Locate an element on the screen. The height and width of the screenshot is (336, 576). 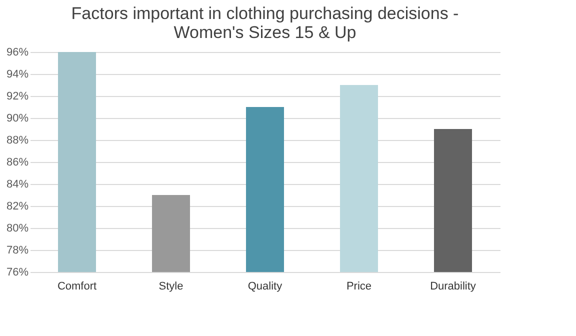
y-tick-label: 76% is located at coordinates (17, 272).